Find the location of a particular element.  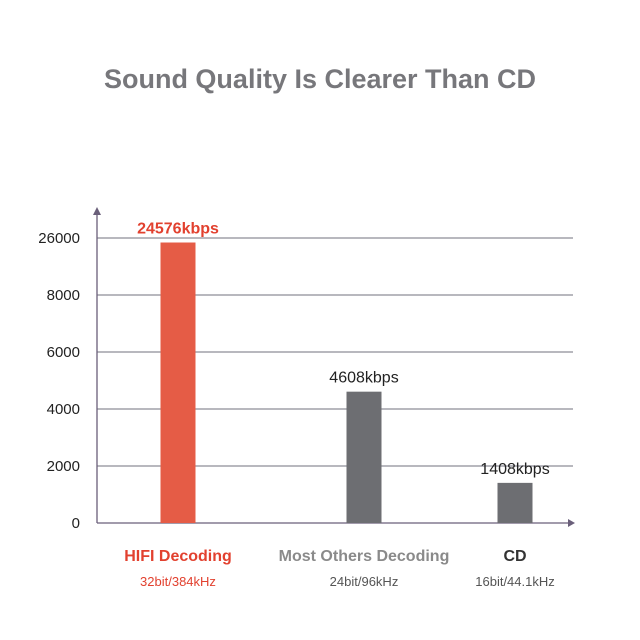

category-label: Most Others Decoding is located at coordinates (364, 556).